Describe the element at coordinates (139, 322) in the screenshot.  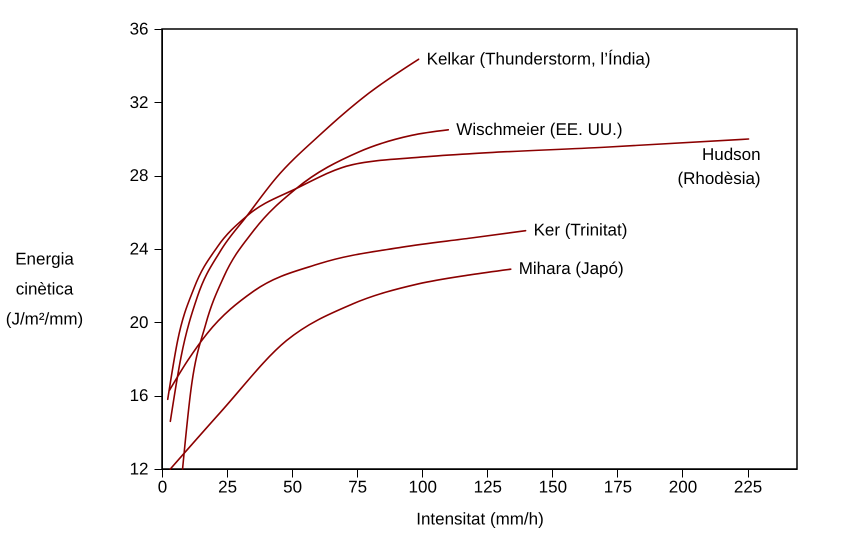
I see `y-tick-label: 20` at that location.